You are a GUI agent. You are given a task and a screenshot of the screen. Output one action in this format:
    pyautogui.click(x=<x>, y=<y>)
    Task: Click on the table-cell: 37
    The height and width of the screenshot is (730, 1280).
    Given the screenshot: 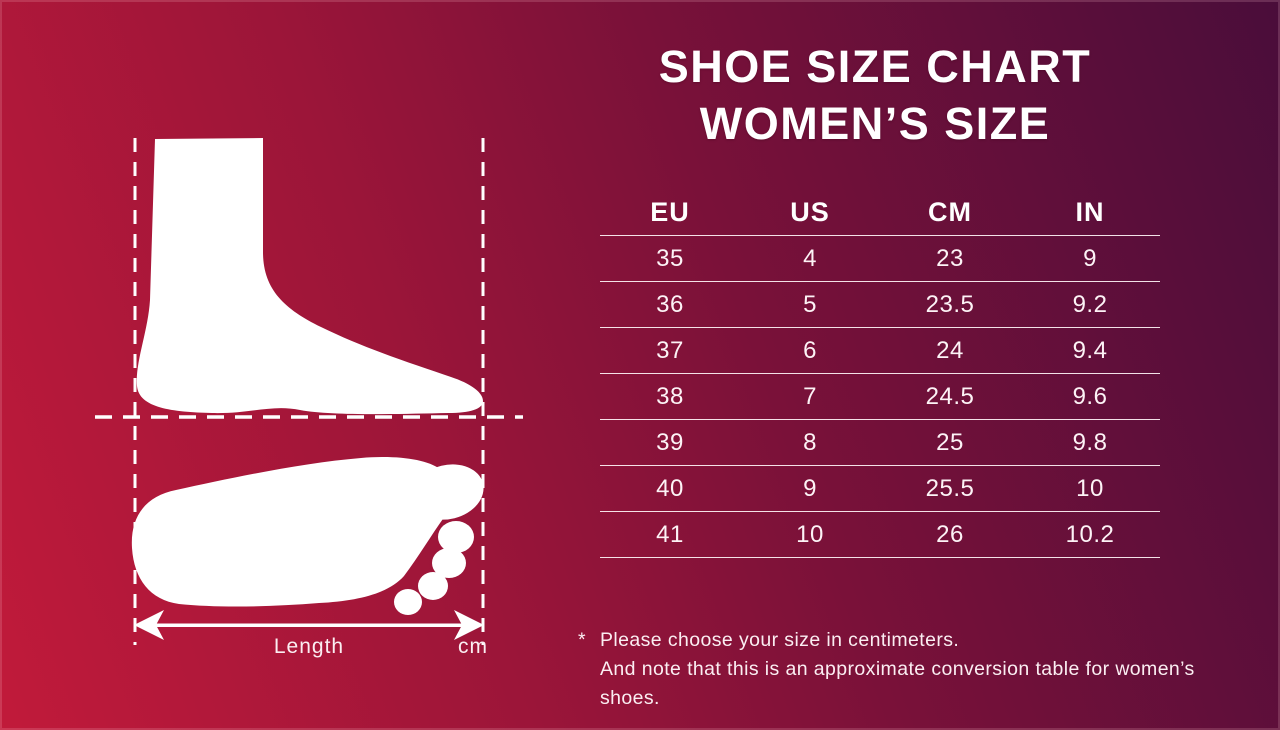 What is the action you would take?
    pyautogui.click(x=670, y=350)
    